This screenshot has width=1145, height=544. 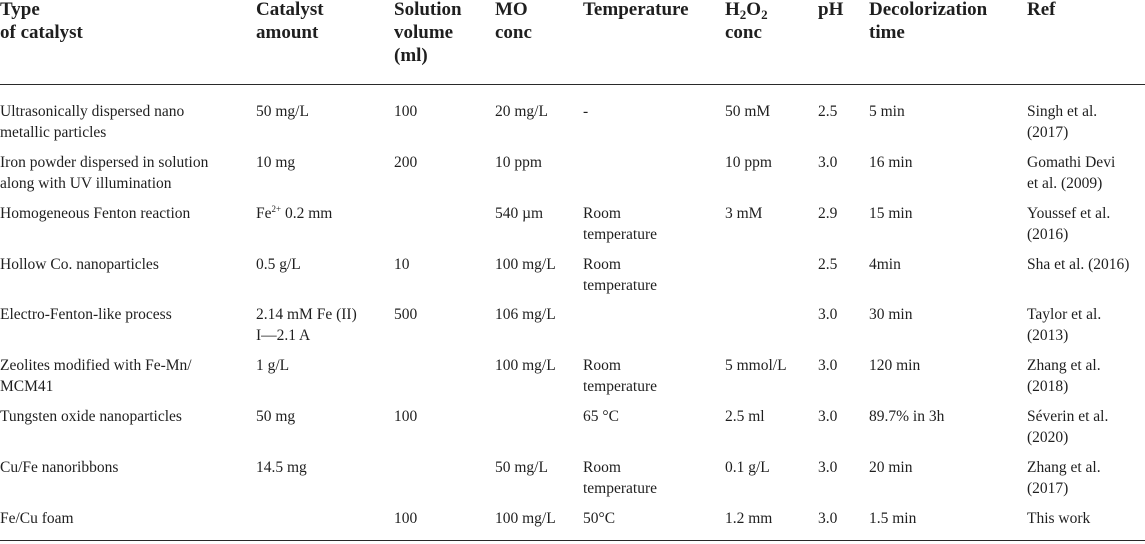 What do you see at coordinates (1064, 376) in the screenshot?
I see `cell-ref: Zhang et al. (2018)` at bounding box center [1064, 376].